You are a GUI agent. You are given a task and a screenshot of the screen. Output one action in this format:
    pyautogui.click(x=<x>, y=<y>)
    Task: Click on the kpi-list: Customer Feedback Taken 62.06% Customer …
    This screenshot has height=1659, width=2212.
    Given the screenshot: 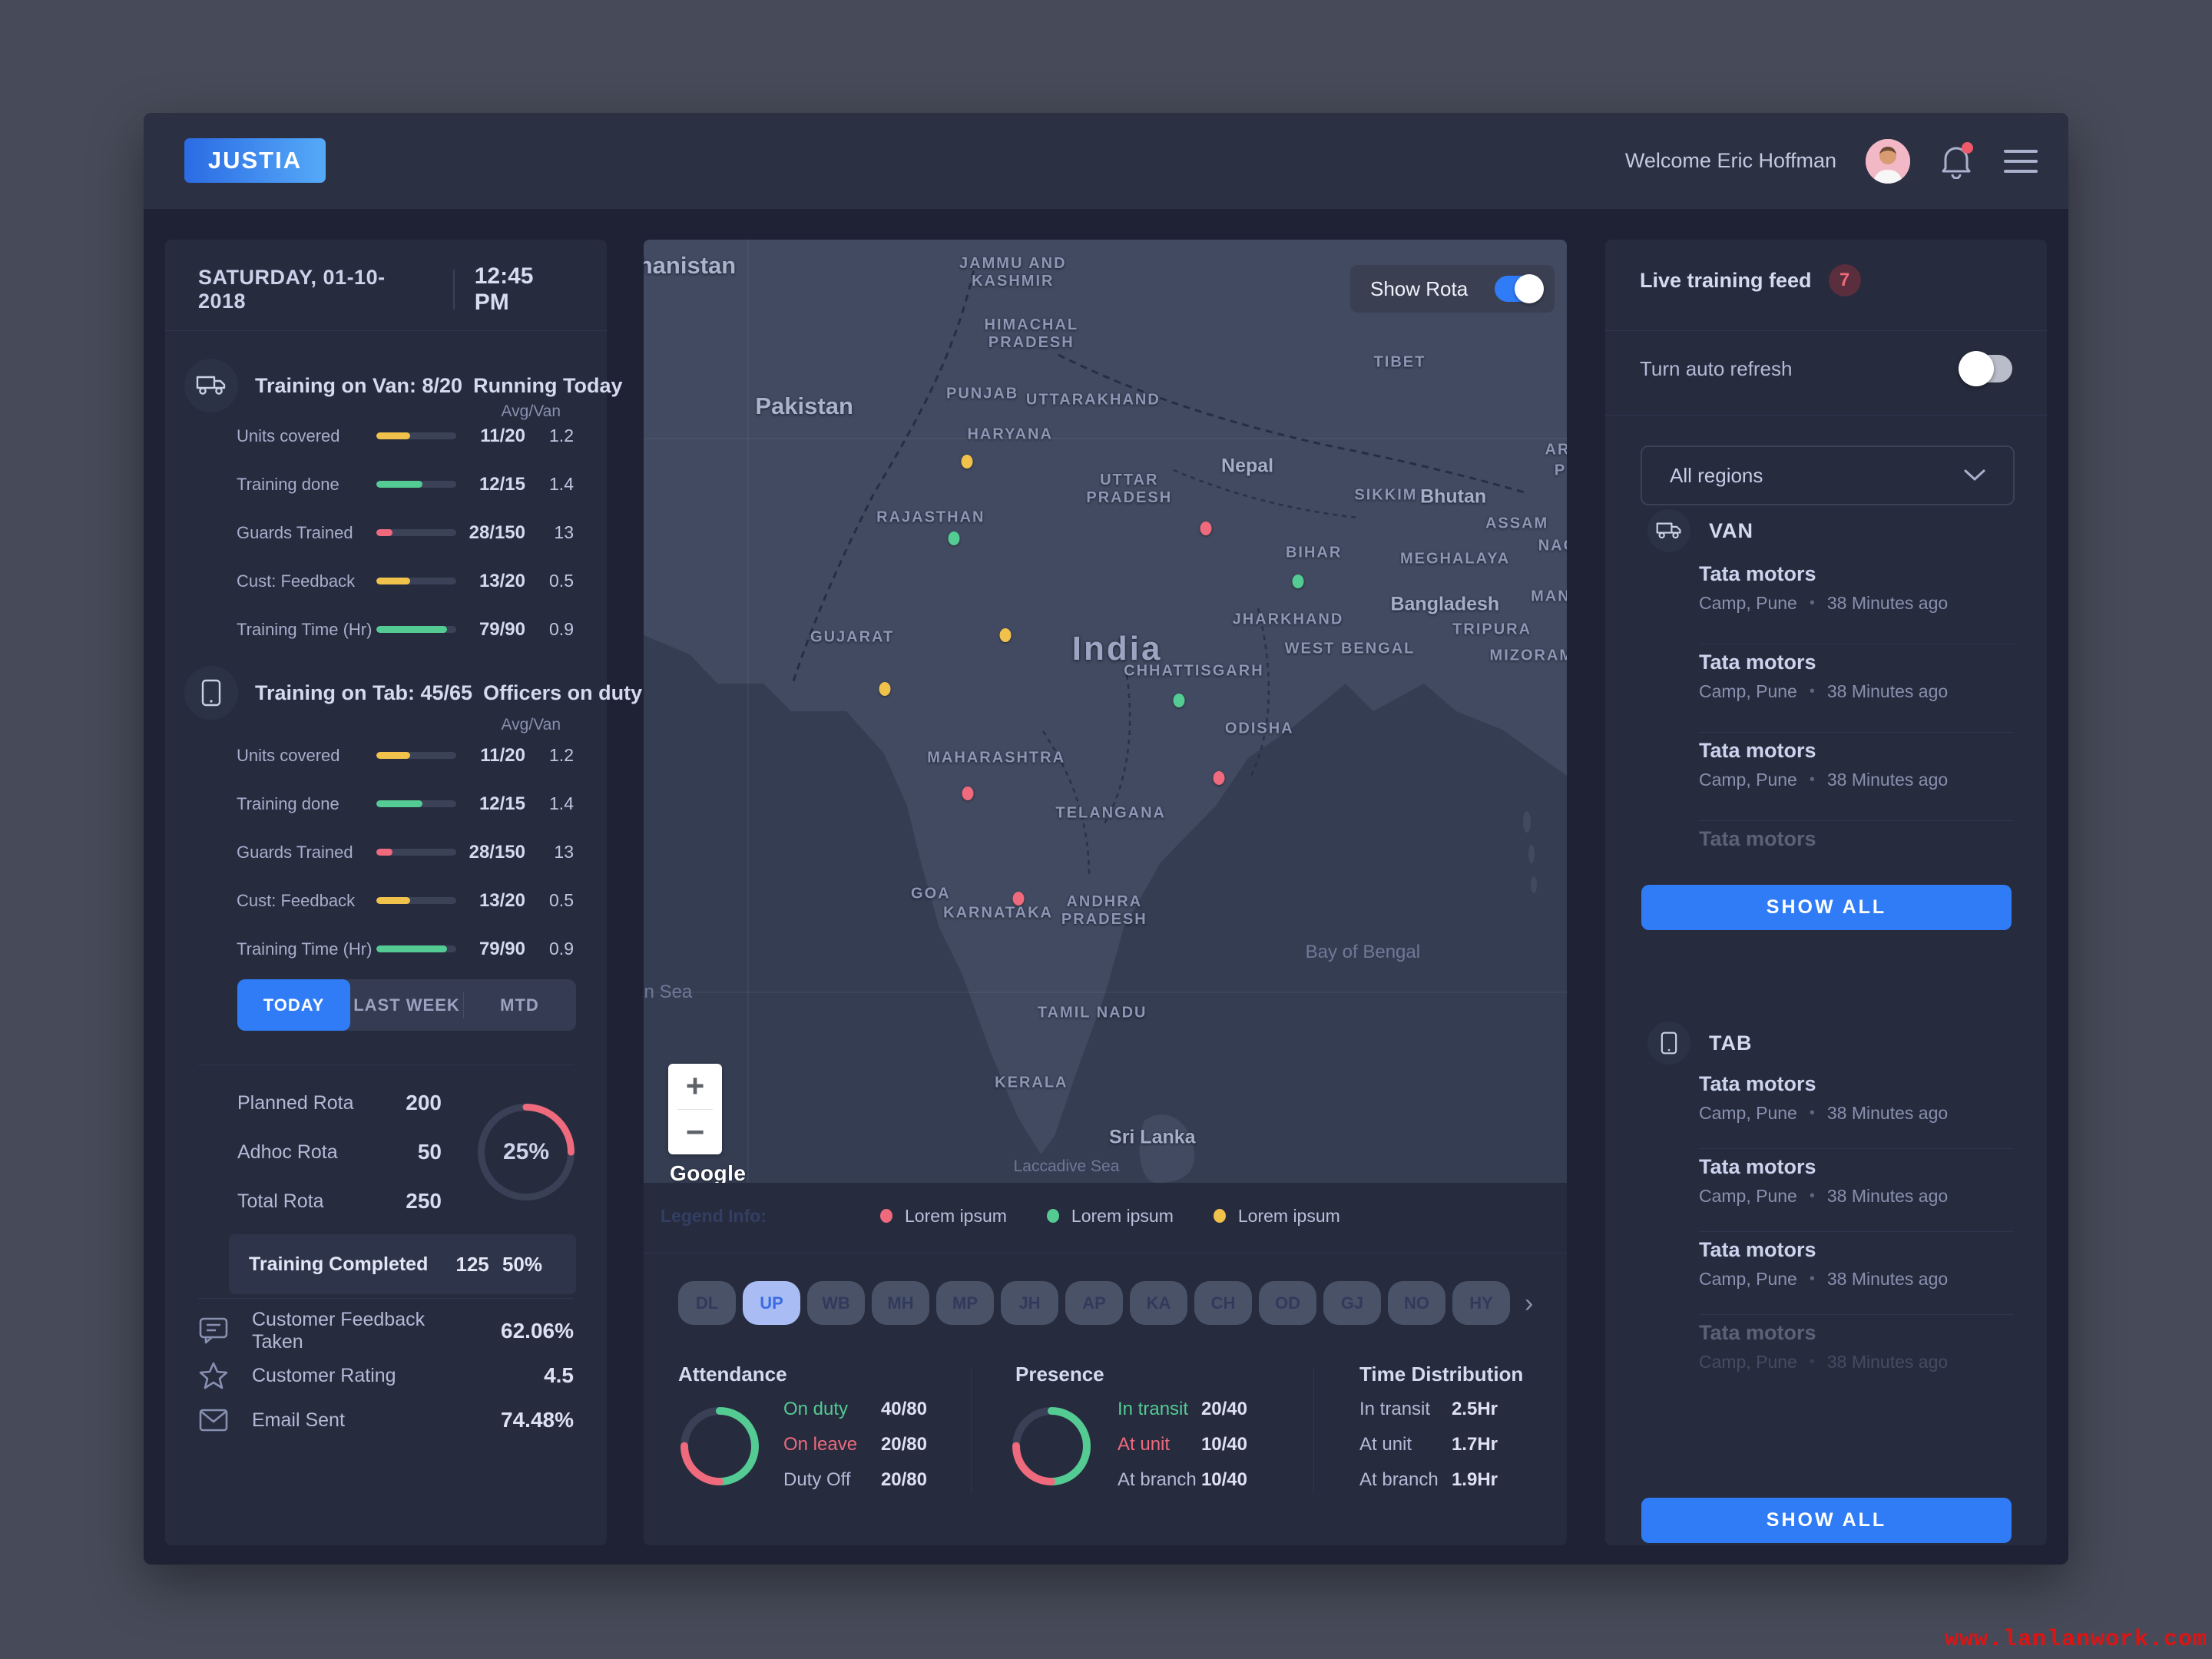 What is the action you would take?
    pyautogui.click(x=386, y=1375)
    